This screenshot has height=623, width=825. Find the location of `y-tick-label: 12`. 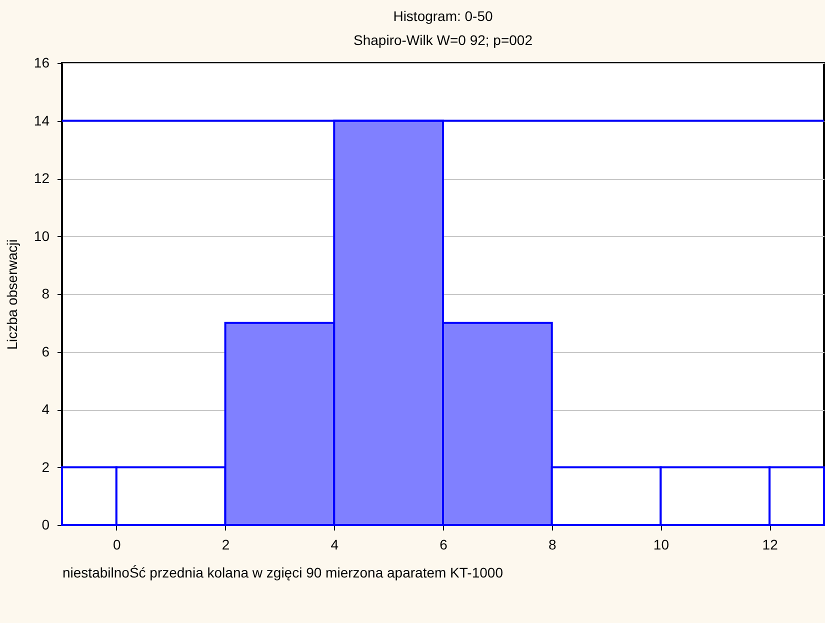

y-tick-label: 12 is located at coordinates (42, 178).